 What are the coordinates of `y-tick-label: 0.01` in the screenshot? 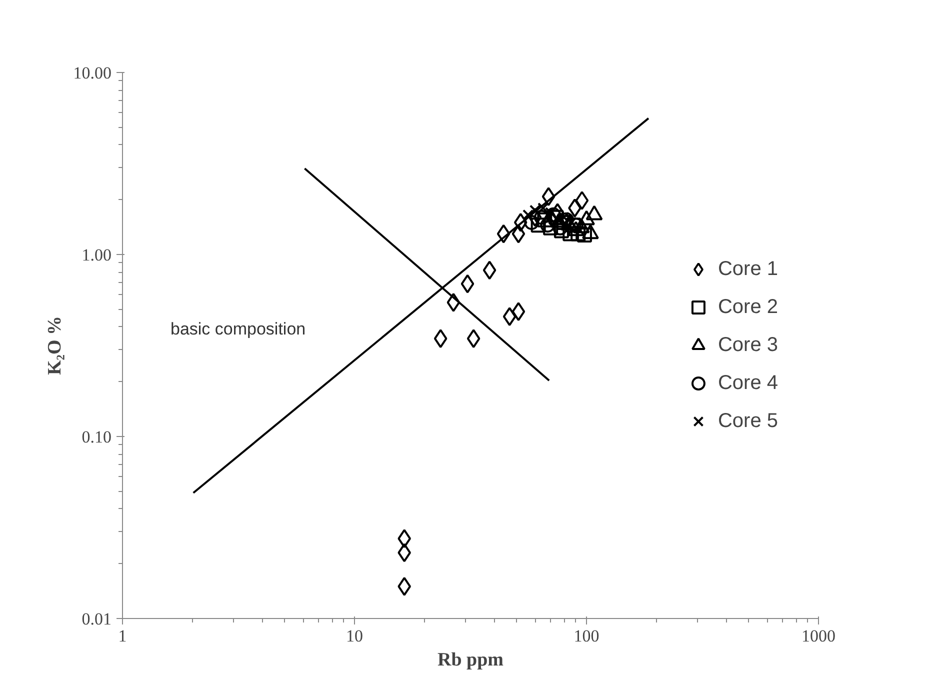 It's located at (97, 619).